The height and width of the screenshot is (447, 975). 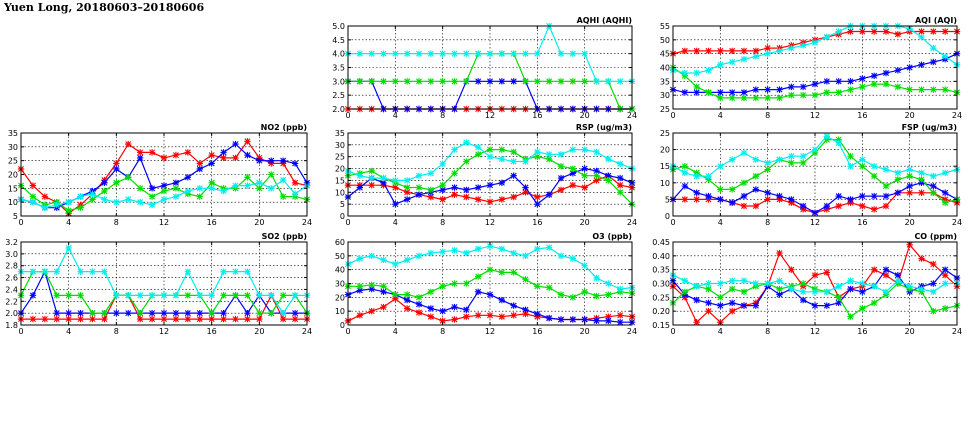 What do you see at coordinates (665, 40) in the screenshot?
I see `y-tick-label: 50` at bounding box center [665, 40].